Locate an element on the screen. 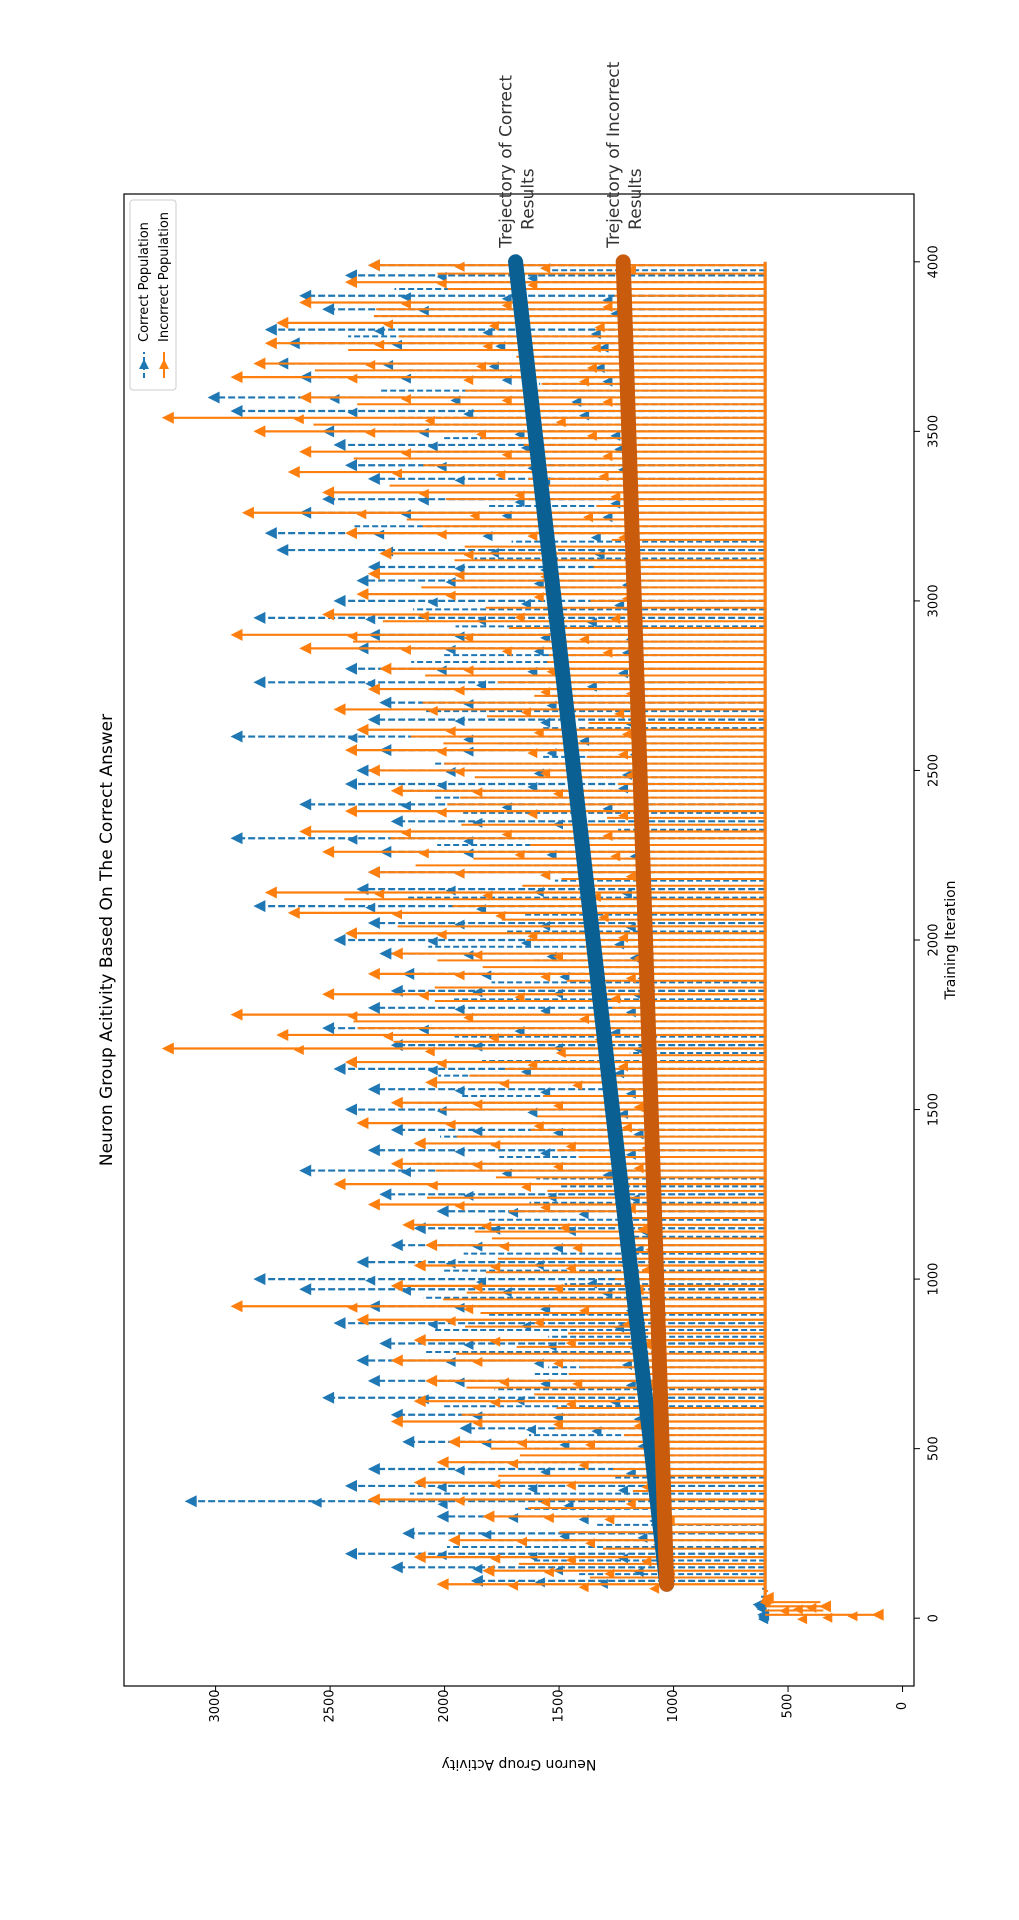 The image size is (1019, 1920). y-tick-label-6: 0 is located at coordinates (902, 1706).